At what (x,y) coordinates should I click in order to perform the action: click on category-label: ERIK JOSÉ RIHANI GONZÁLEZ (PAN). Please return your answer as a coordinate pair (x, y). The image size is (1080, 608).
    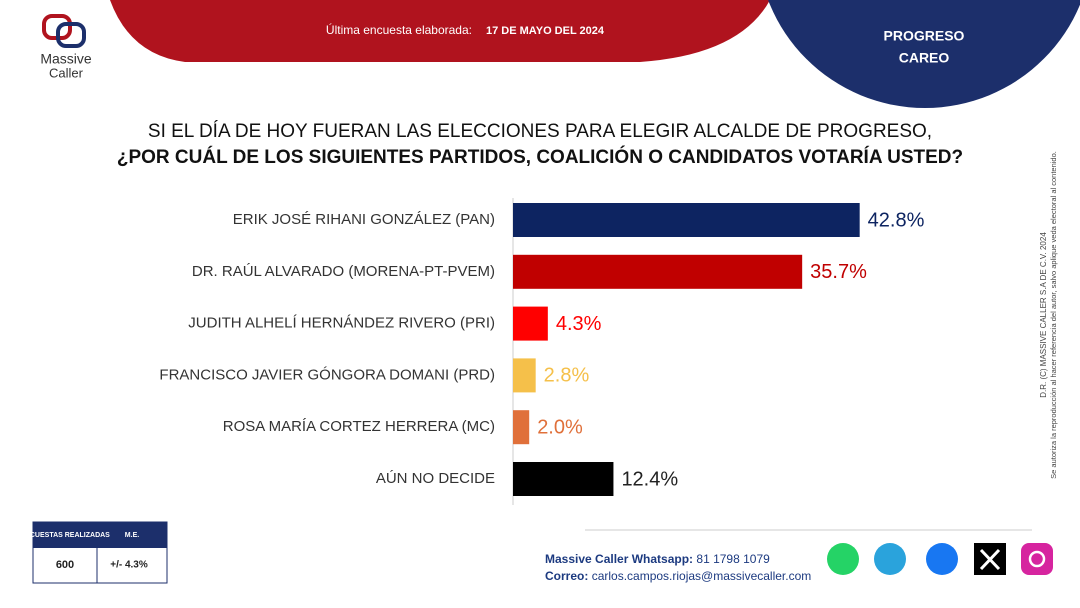
    Looking at the image, I should click on (364, 219).